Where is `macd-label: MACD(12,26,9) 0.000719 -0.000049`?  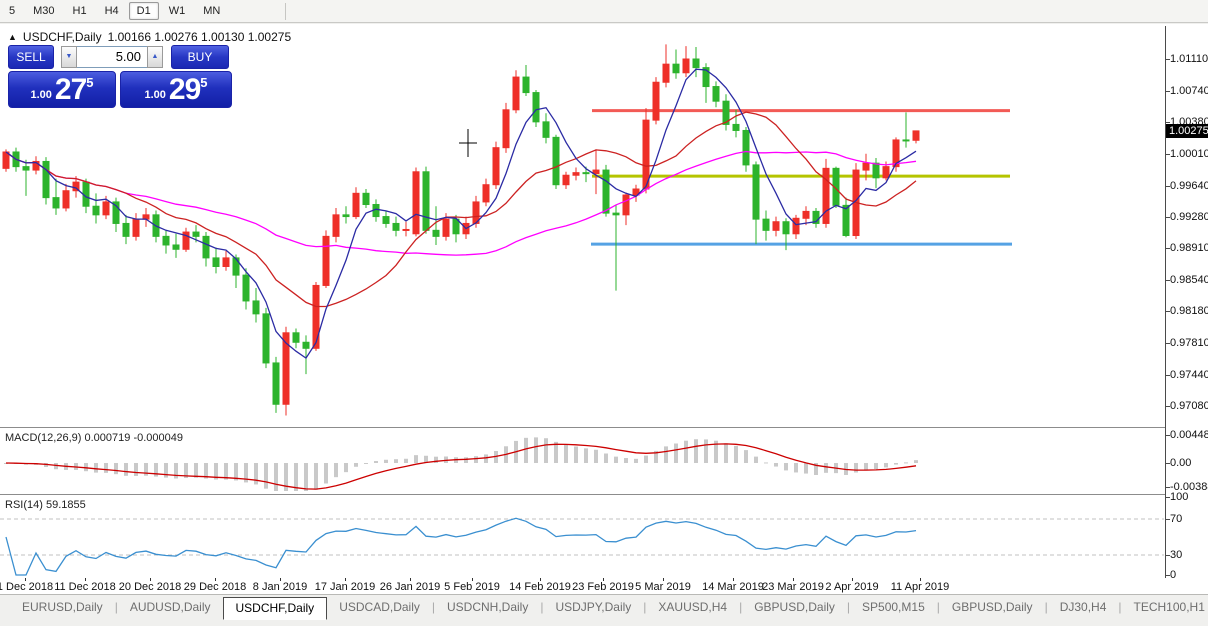
macd-label: MACD(12,26,9) 0.000719 -0.000049 is located at coordinates (94, 438).